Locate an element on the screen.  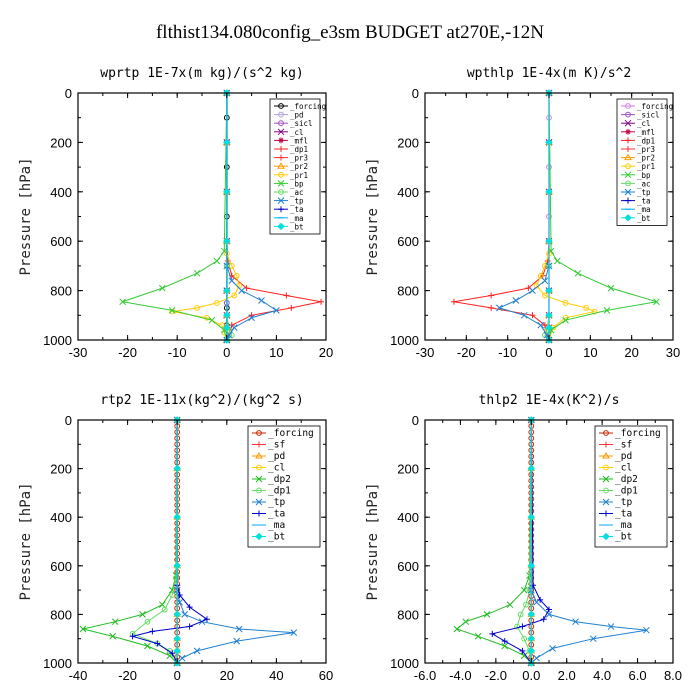
legend-label: _sf is located at coordinates (276, 445).